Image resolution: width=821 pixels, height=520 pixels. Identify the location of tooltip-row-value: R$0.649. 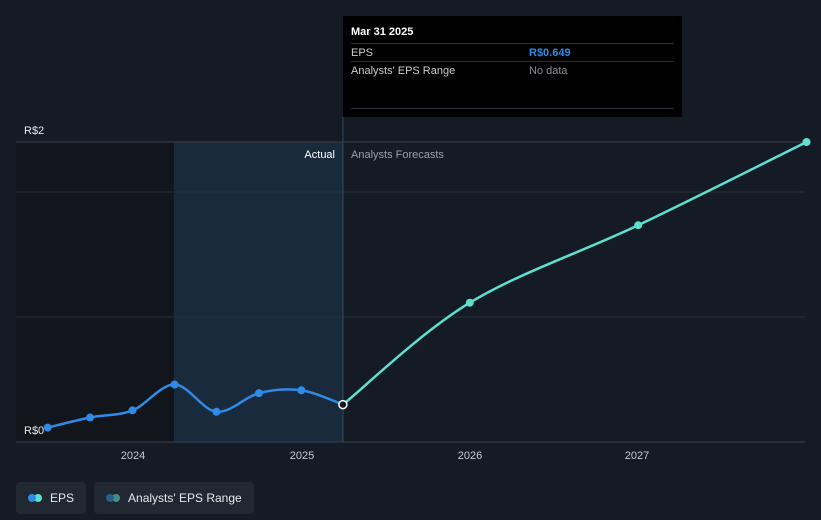
(550, 52).